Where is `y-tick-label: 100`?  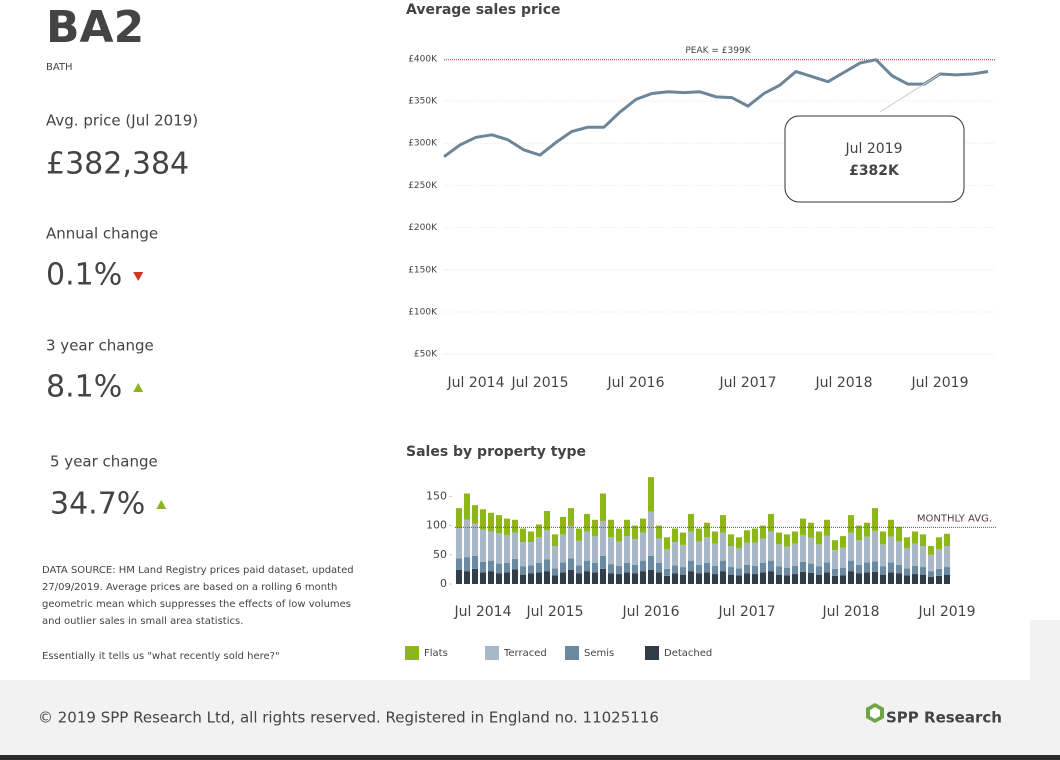 y-tick-label: 100 is located at coordinates (436, 525).